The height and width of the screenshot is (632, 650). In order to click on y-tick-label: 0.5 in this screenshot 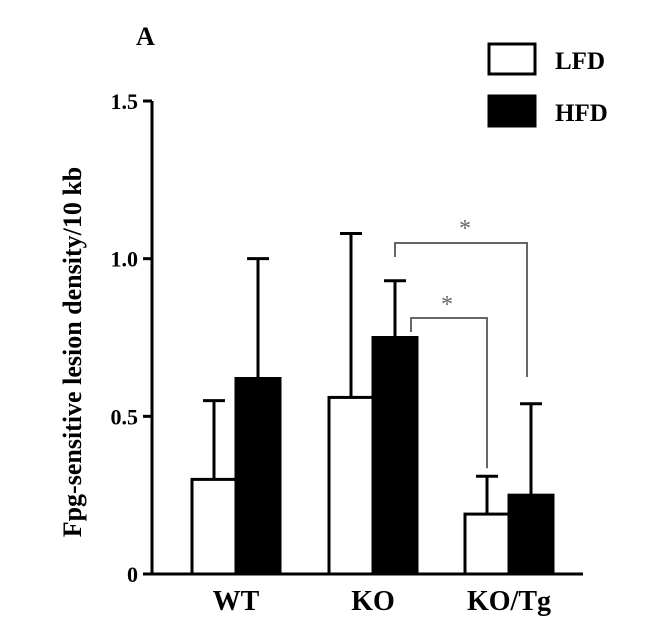, I will do `click(125, 416)`.